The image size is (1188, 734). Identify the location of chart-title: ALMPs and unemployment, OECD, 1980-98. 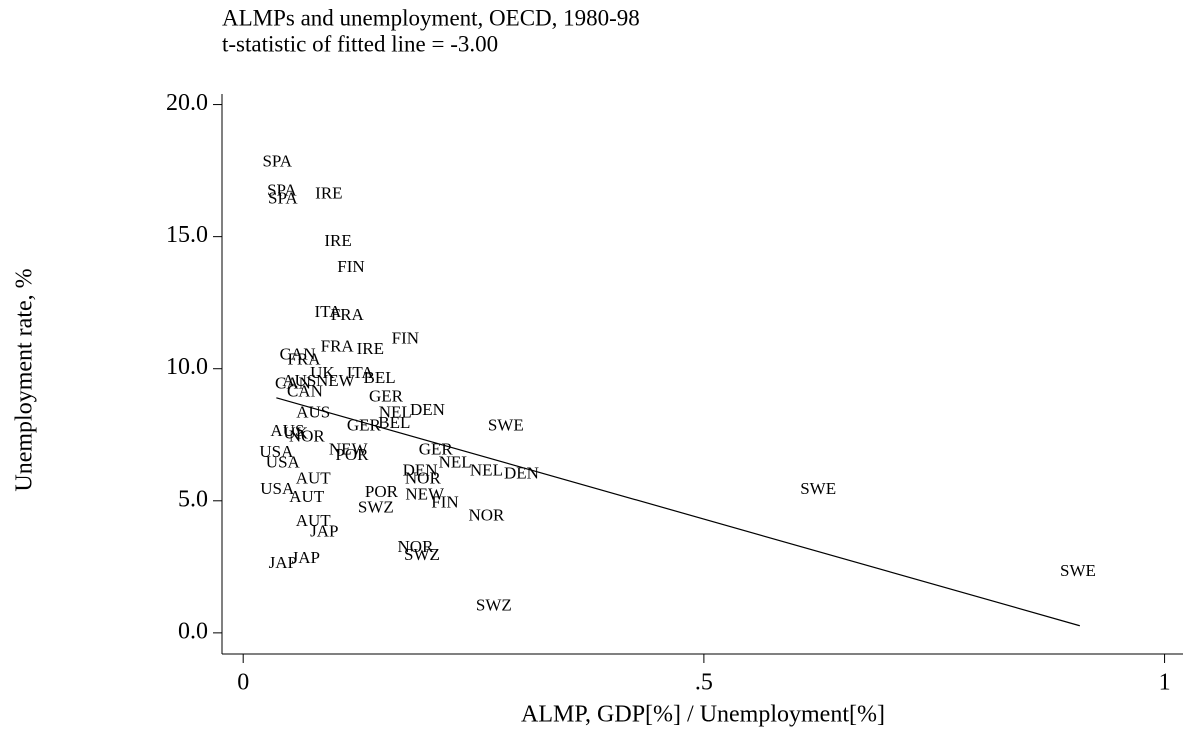
(431, 17).